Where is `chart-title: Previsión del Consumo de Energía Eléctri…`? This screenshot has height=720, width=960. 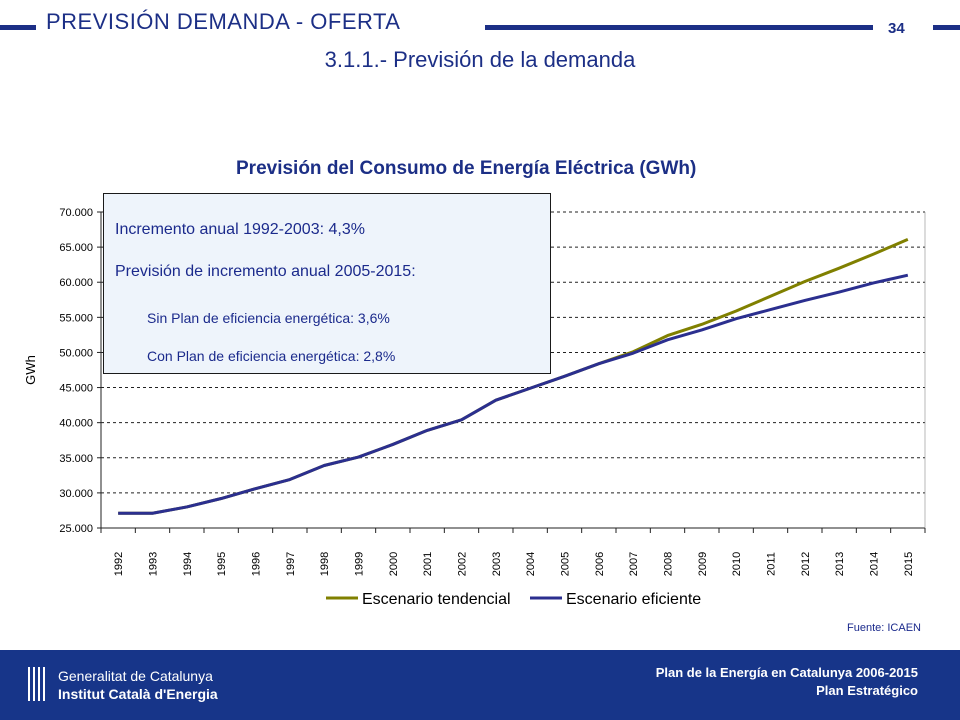
chart-title: Previsión del Consumo de Energía Eléctri… is located at coordinates (466, 168).